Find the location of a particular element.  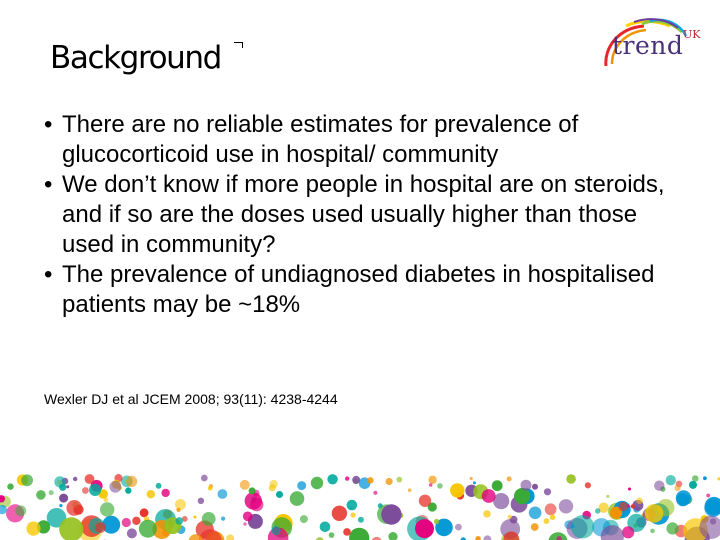

slide-title: Background is located at coordinates (136, 58).